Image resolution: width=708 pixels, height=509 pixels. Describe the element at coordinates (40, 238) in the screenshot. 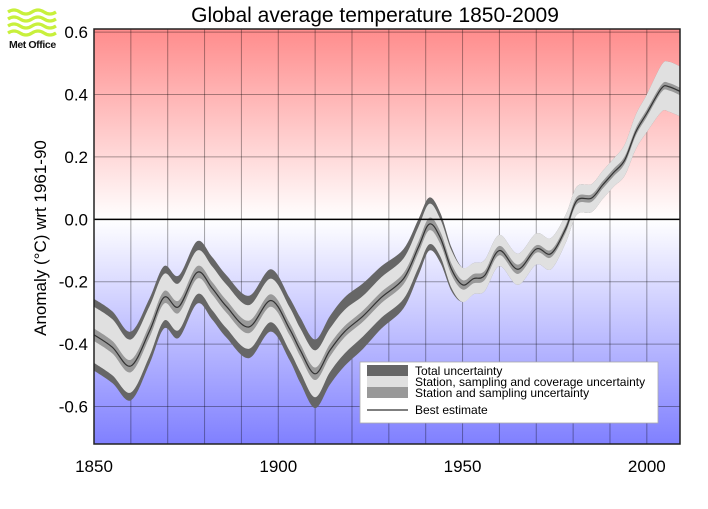

I see `y-axis-label: Anomaly (°C) wrt 1961-90` at that location.